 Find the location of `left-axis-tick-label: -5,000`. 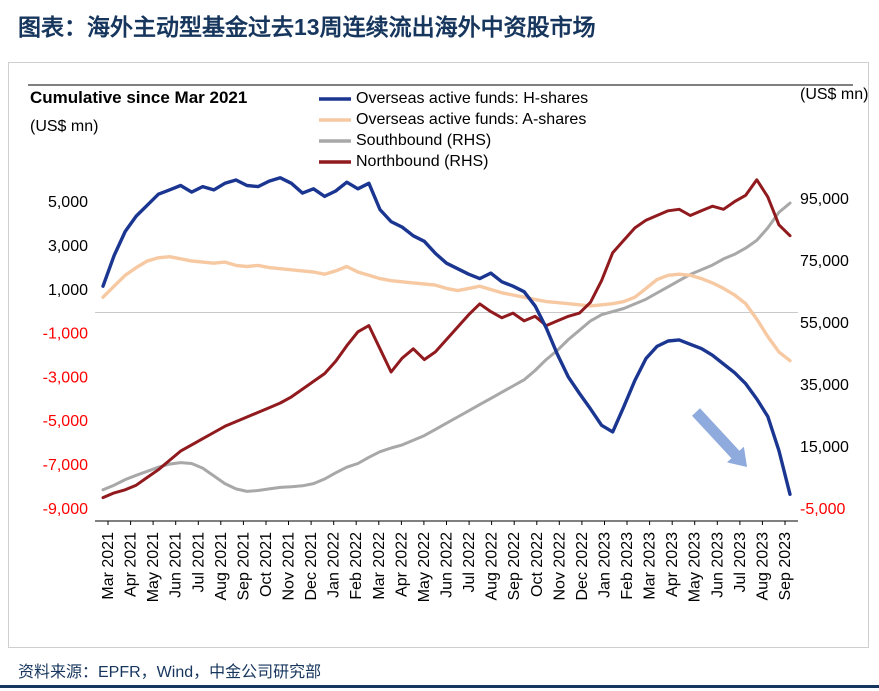

left-axis-tick-label: -5,000 is located at coordinates (65, 421).